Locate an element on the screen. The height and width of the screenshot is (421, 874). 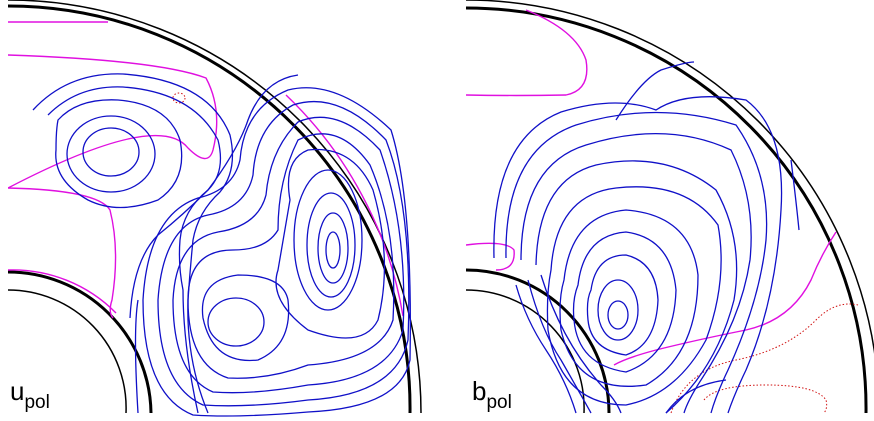
zero-contour-top is located at coordinates (527, 53).